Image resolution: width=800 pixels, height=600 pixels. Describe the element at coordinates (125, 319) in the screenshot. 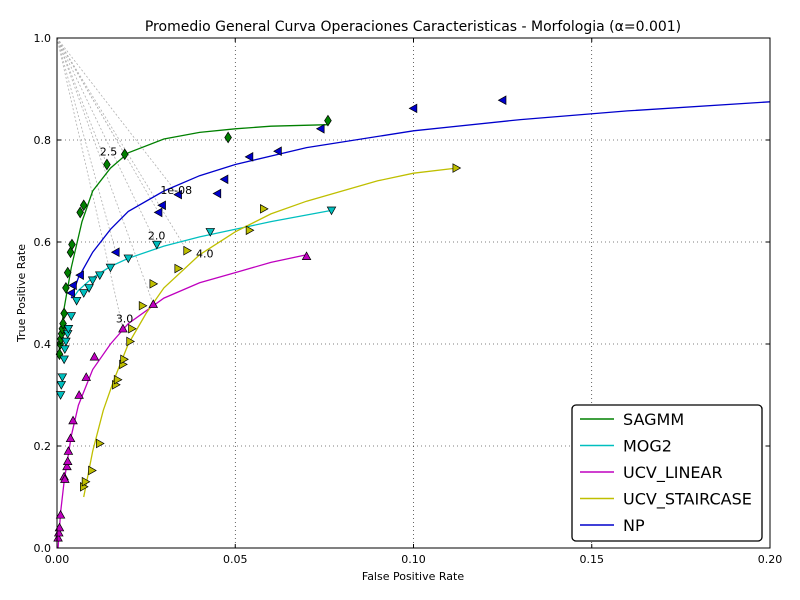

I see `threshold-annotation: 3.0` at that location.